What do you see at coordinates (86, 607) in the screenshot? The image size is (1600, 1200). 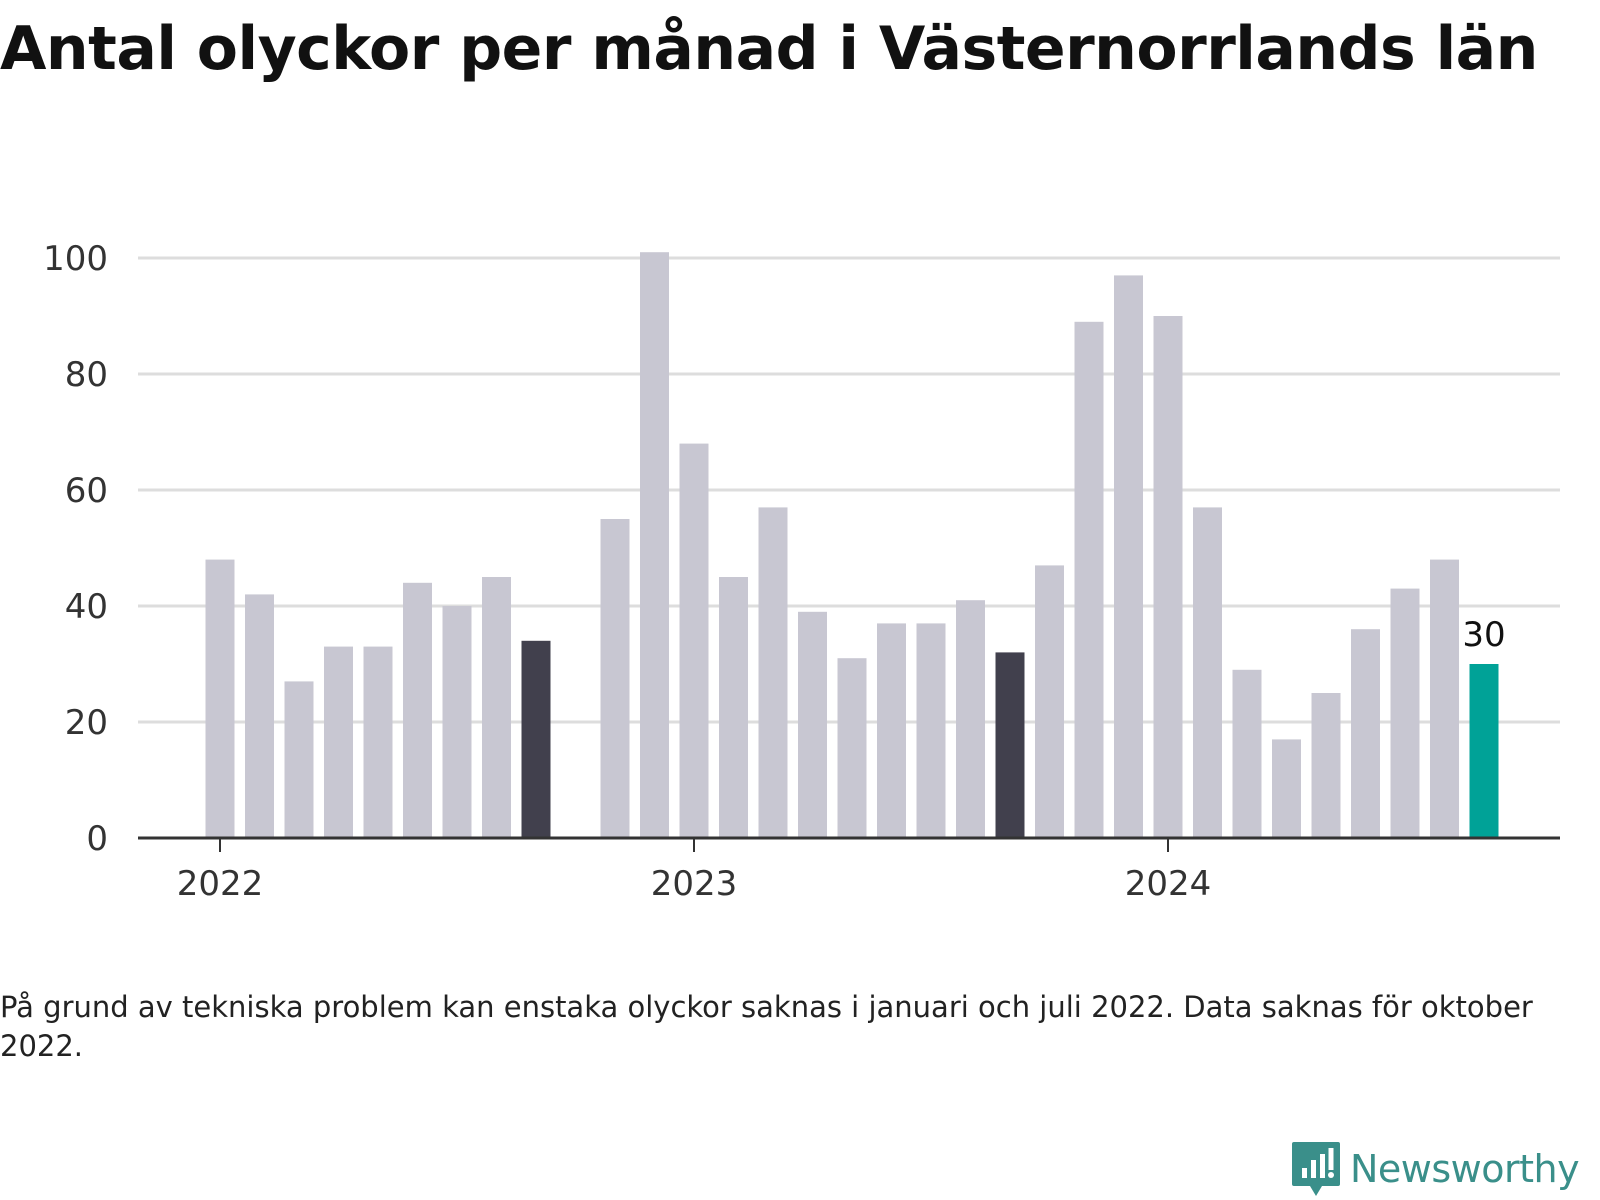 I see `y-tick-label: 40` at bounding box center [86, 607].